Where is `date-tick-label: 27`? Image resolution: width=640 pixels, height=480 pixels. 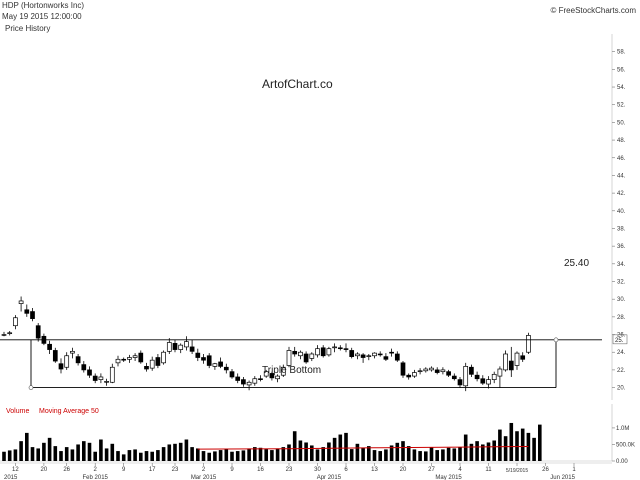
date-tick-label: 27 is located at coordinates (431, 470).